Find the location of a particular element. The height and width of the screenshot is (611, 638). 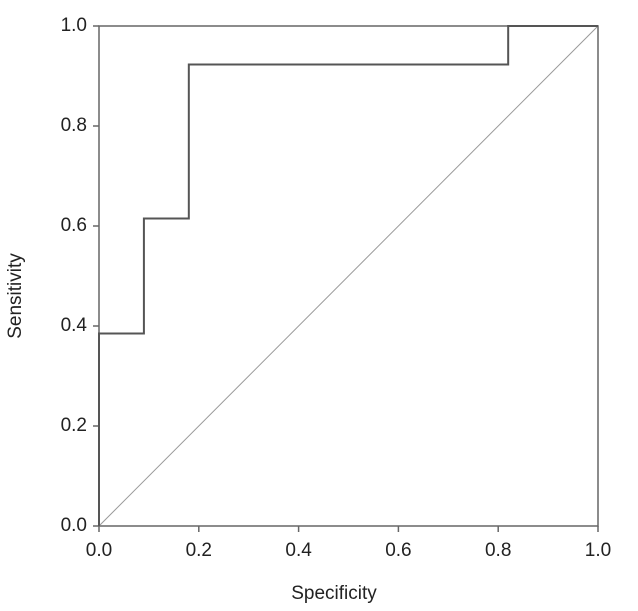

y-tick-label: 0.2 is located at coordinates (74, 425).